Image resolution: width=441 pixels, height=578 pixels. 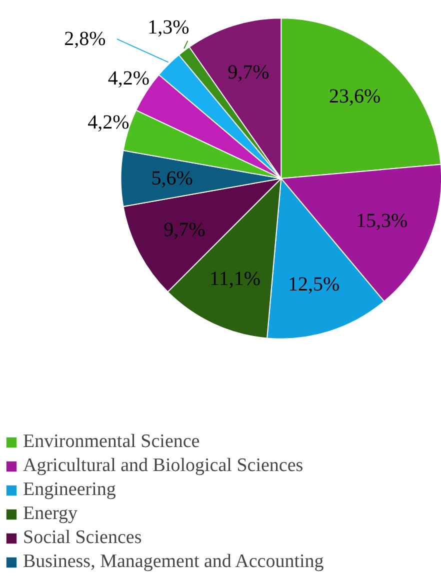 I want to click on legend-label: Environmental Science, so click(x=111, y=442).